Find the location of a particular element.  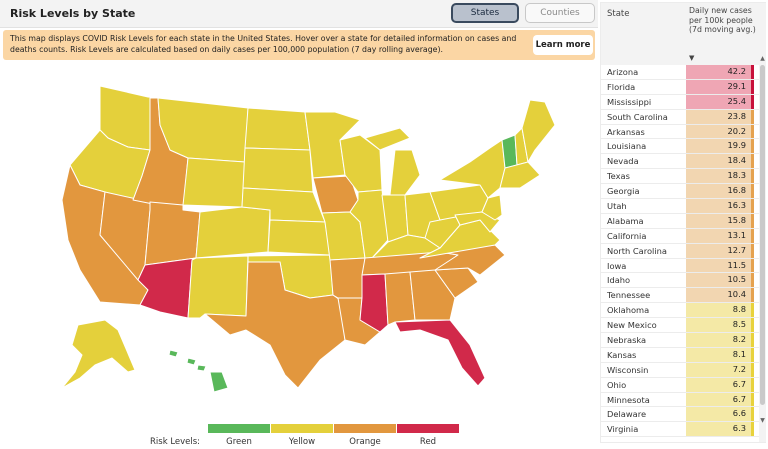

state-michigan is located at coordinates (392, 161).